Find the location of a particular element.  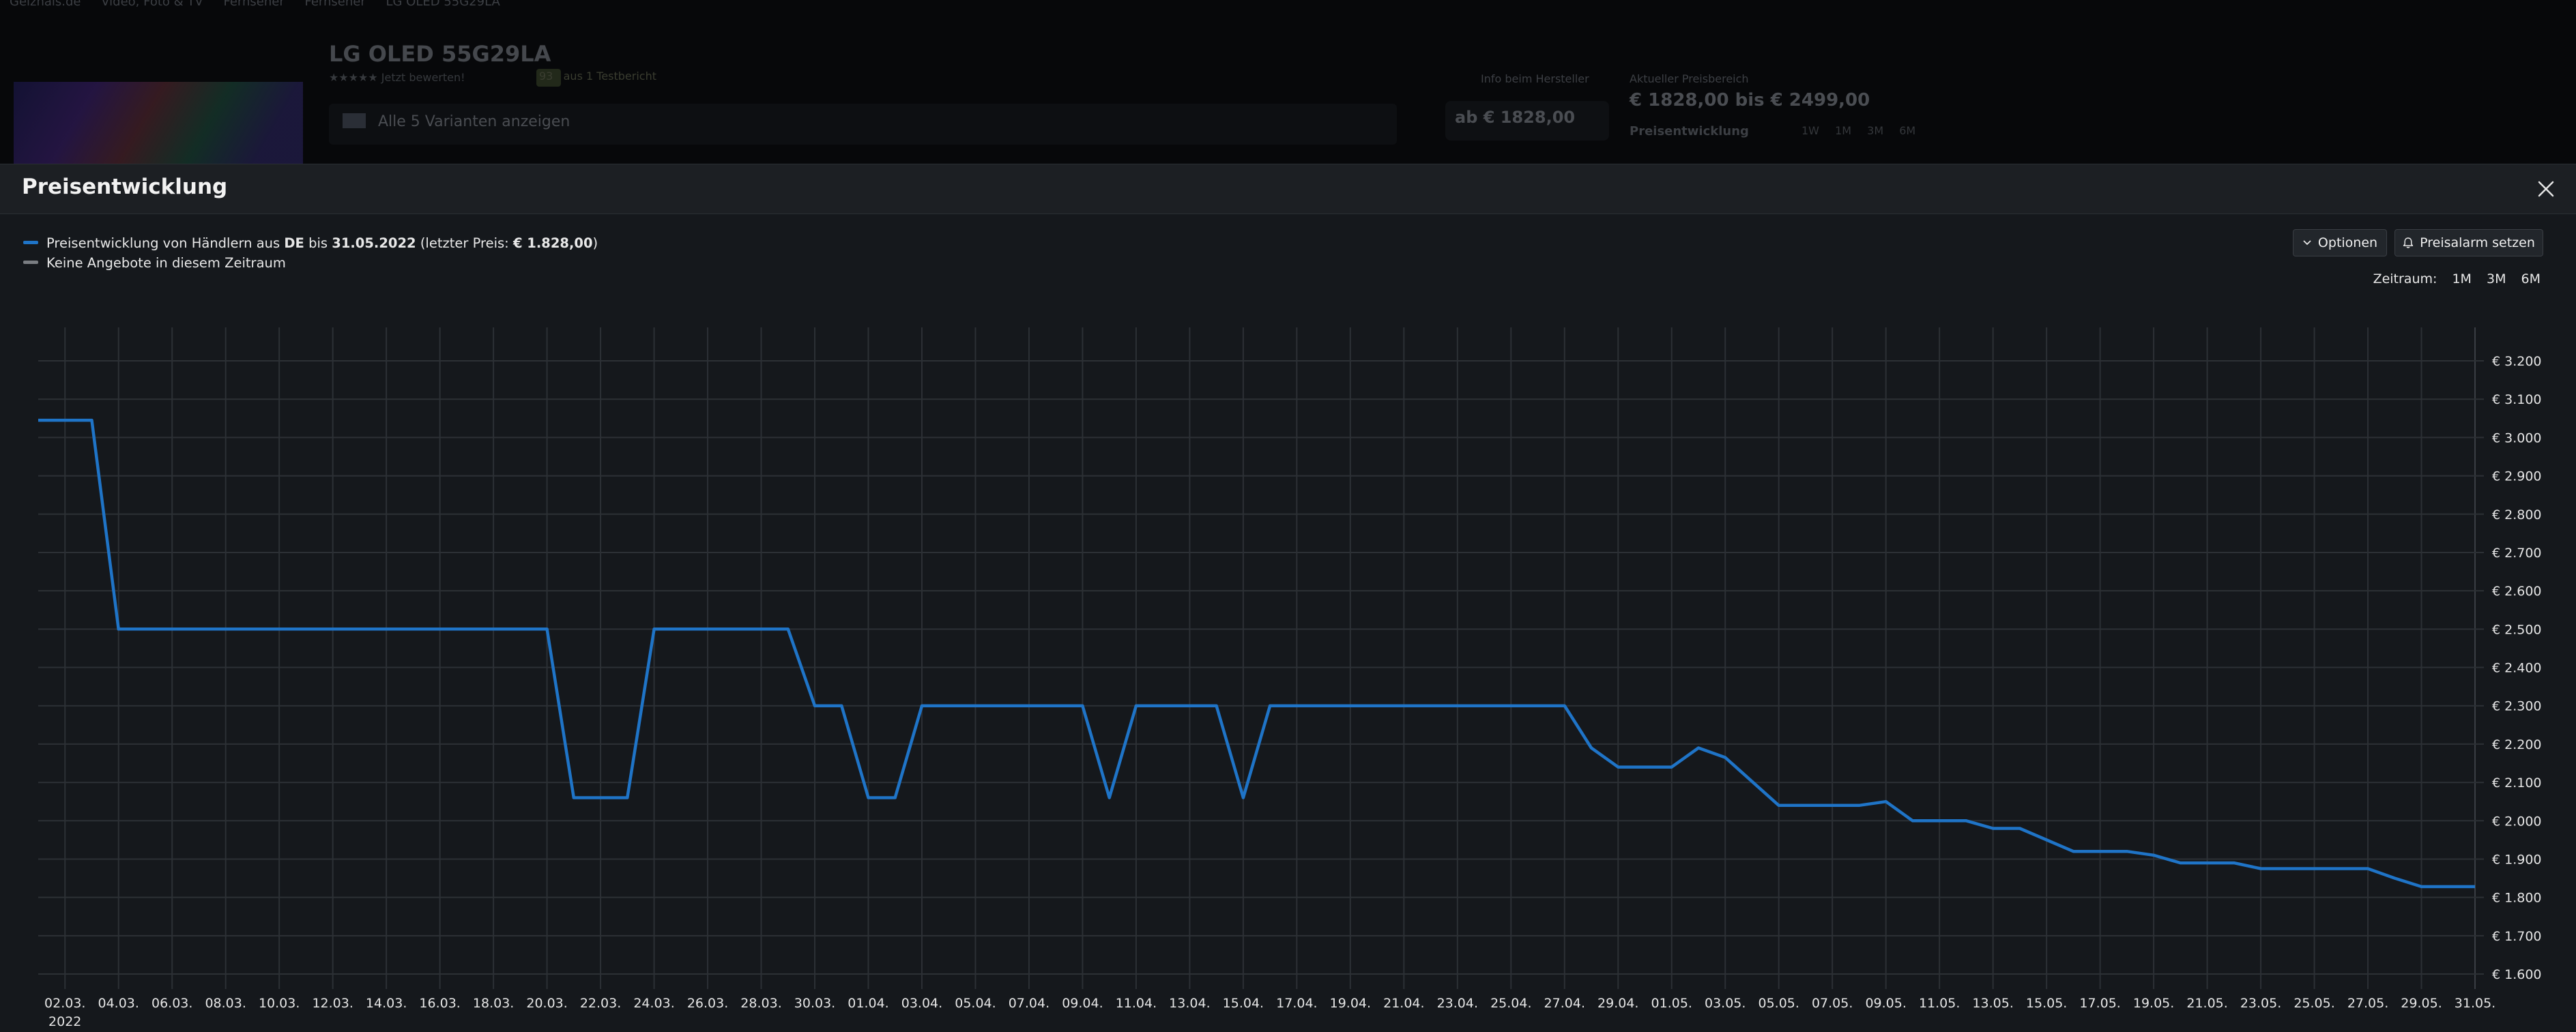

range-option: 1M is located at coordinates (1843, 130).